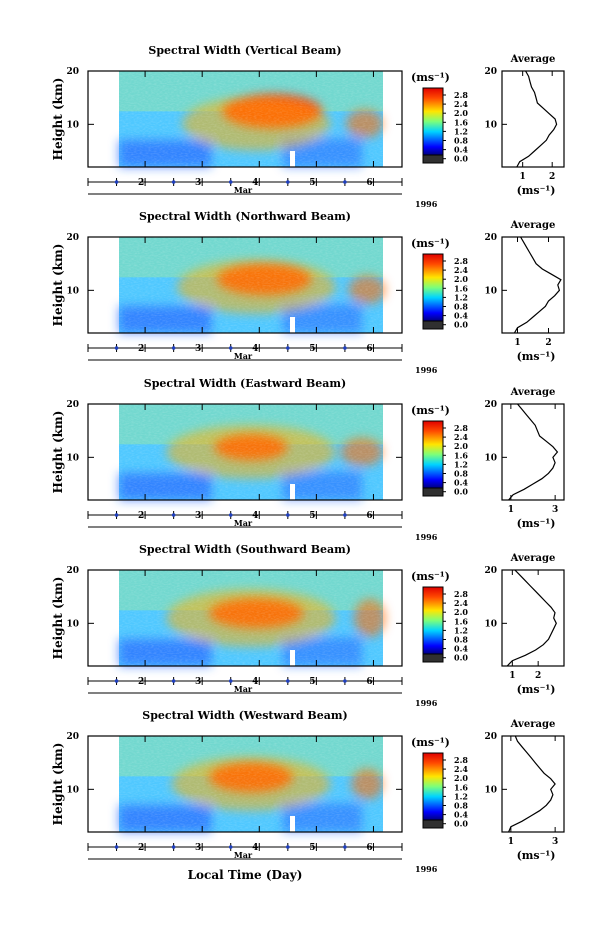  What do you see at coordinates (430, 410) in the screenshot?
I see `colorbar-unit: (ms⁻¹)` at bounding box center [430, 410].